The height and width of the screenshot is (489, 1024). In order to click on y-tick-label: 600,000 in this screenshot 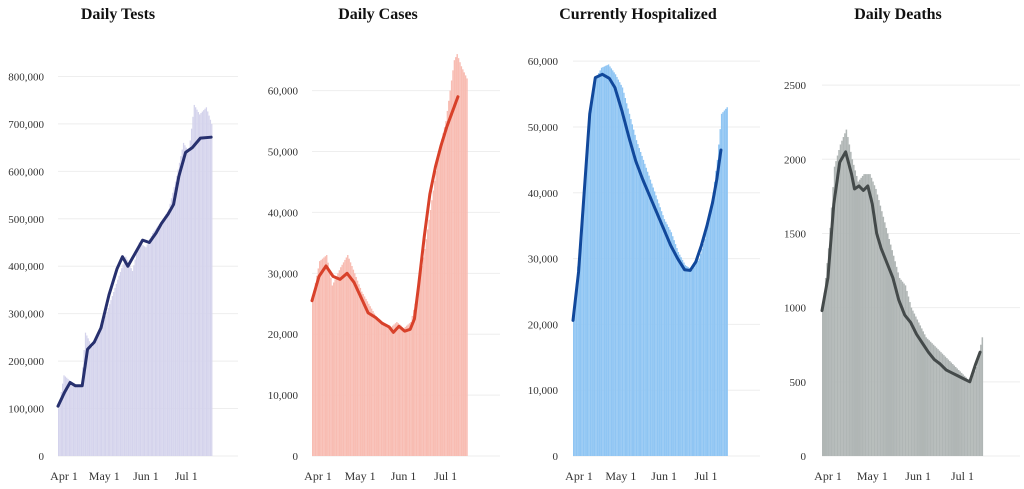, I will do `click(26, 172)`.